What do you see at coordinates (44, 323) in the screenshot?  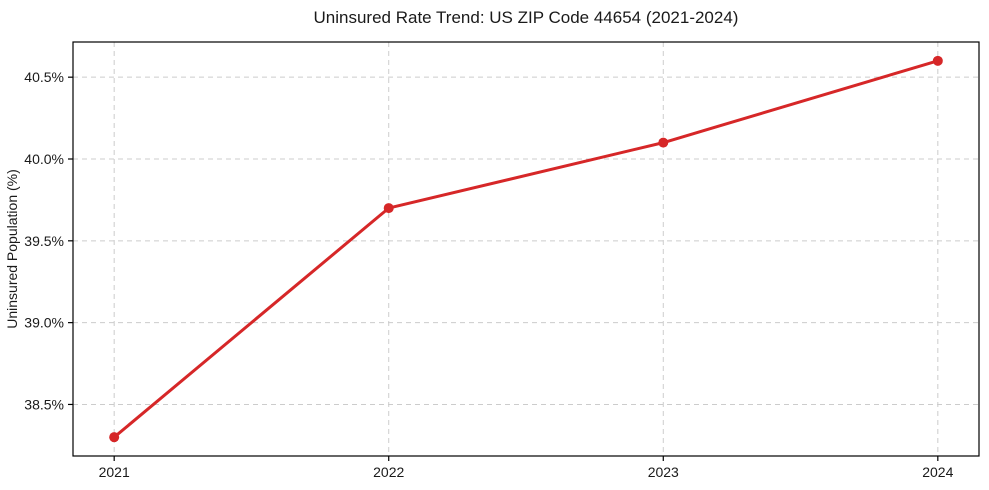 I see `y-tick-label: 39.0%` at bounding box center [44, 323].